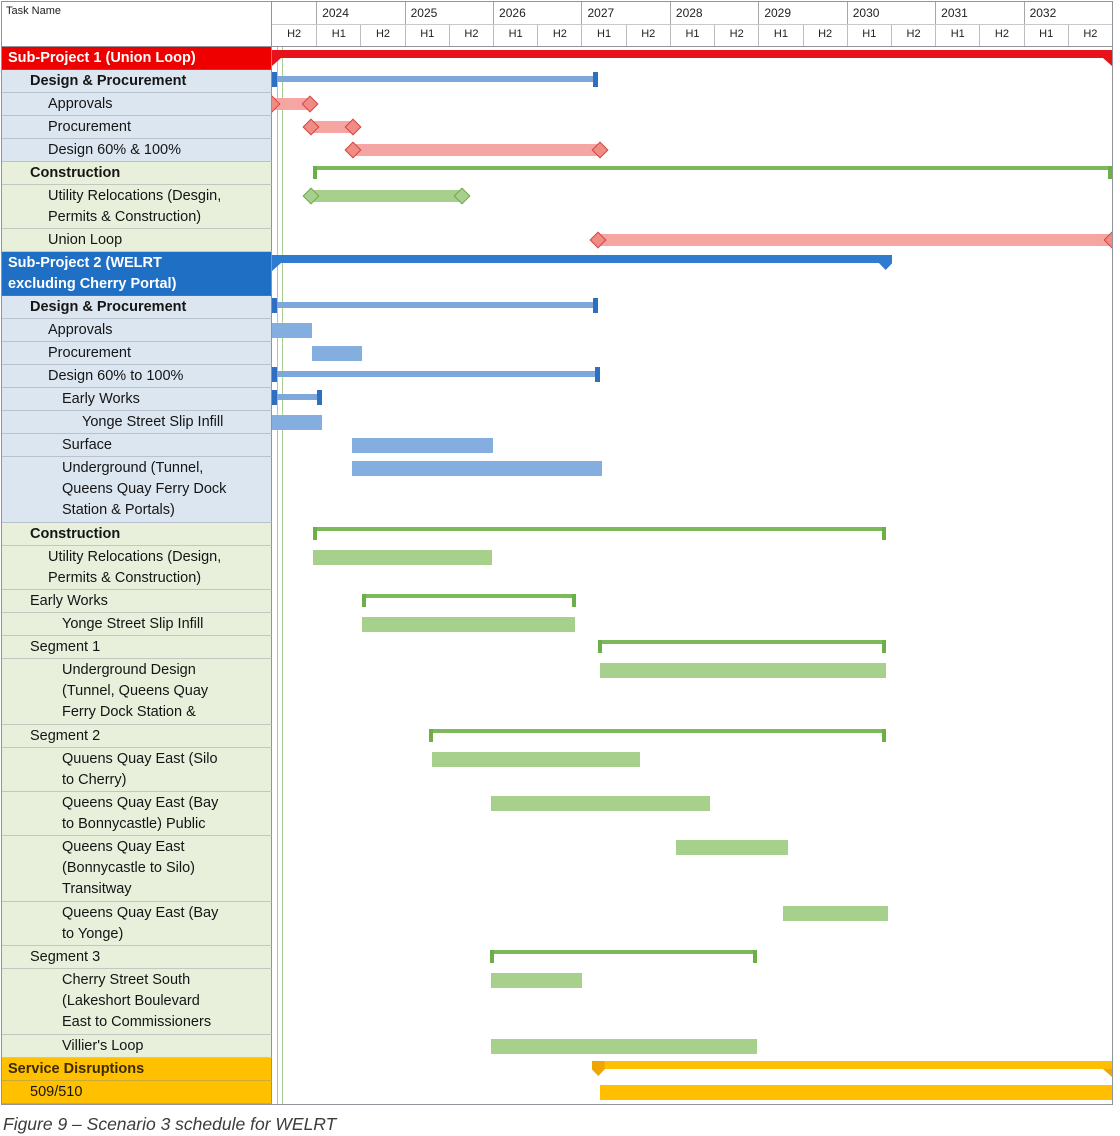  Describe the element at coordinates (137, 24) in the screenshot. I see `task-name-column-header: Task Name` at that location.